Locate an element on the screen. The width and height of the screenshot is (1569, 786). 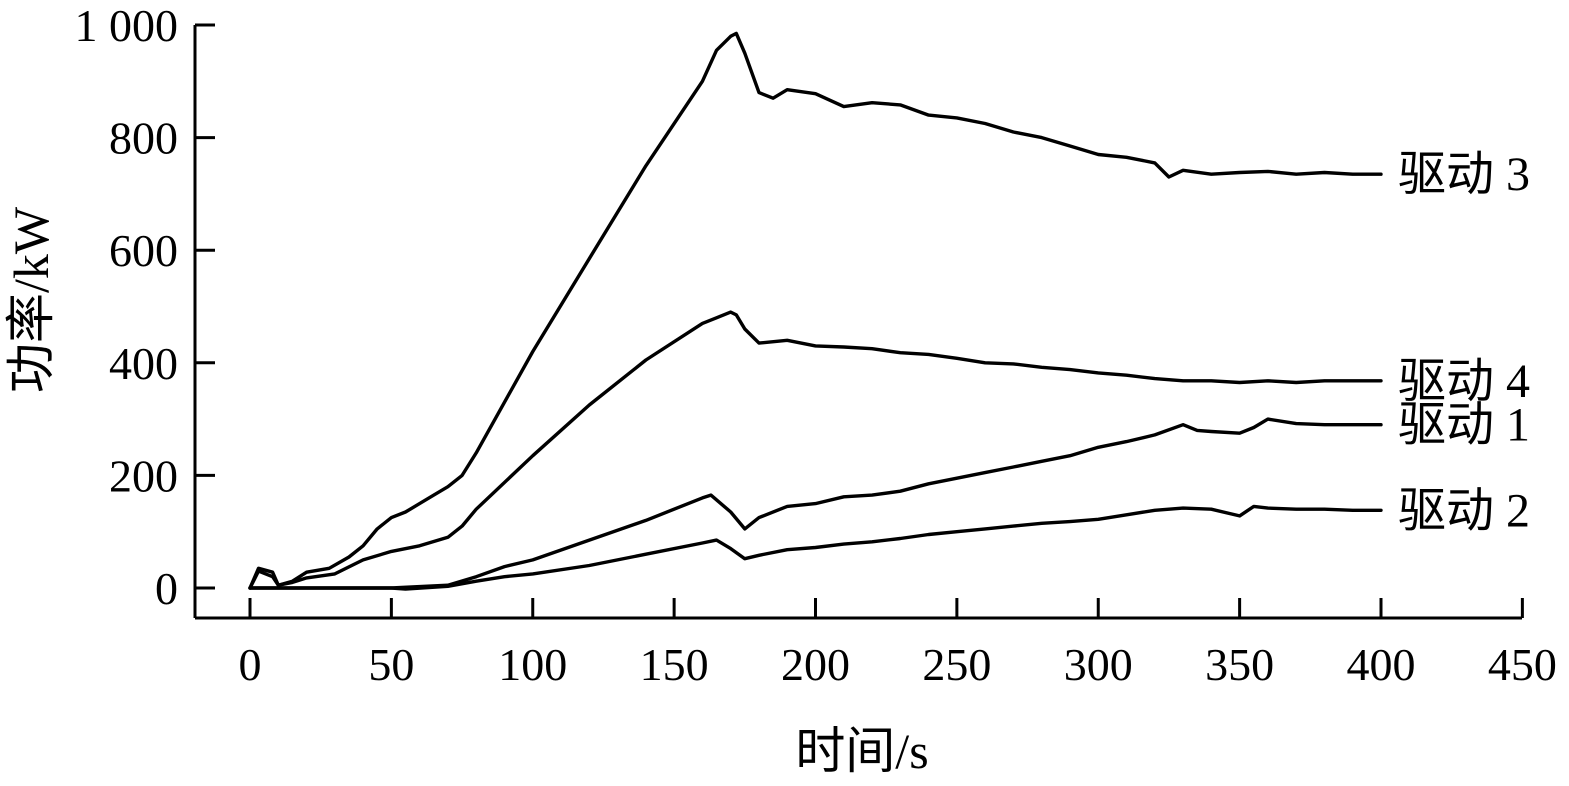
x-tick-label: 250 is located at coordinates (956, 664).